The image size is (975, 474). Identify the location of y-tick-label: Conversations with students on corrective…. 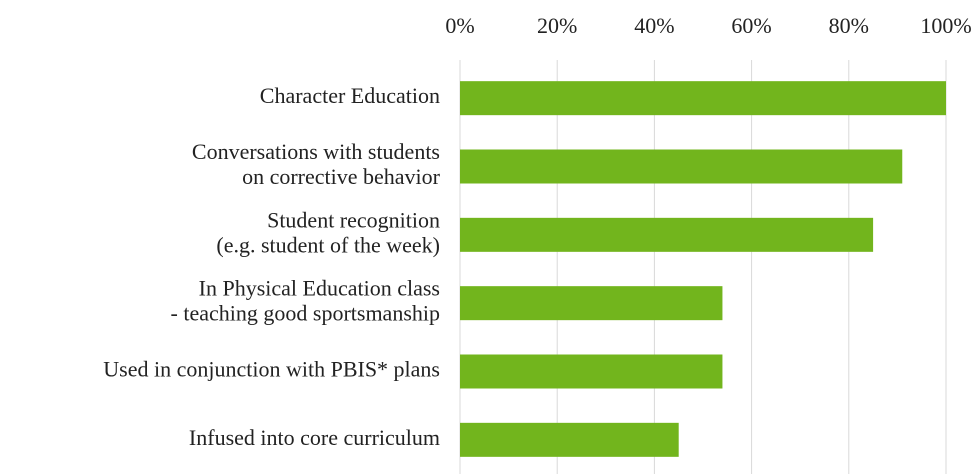
(316, 164).